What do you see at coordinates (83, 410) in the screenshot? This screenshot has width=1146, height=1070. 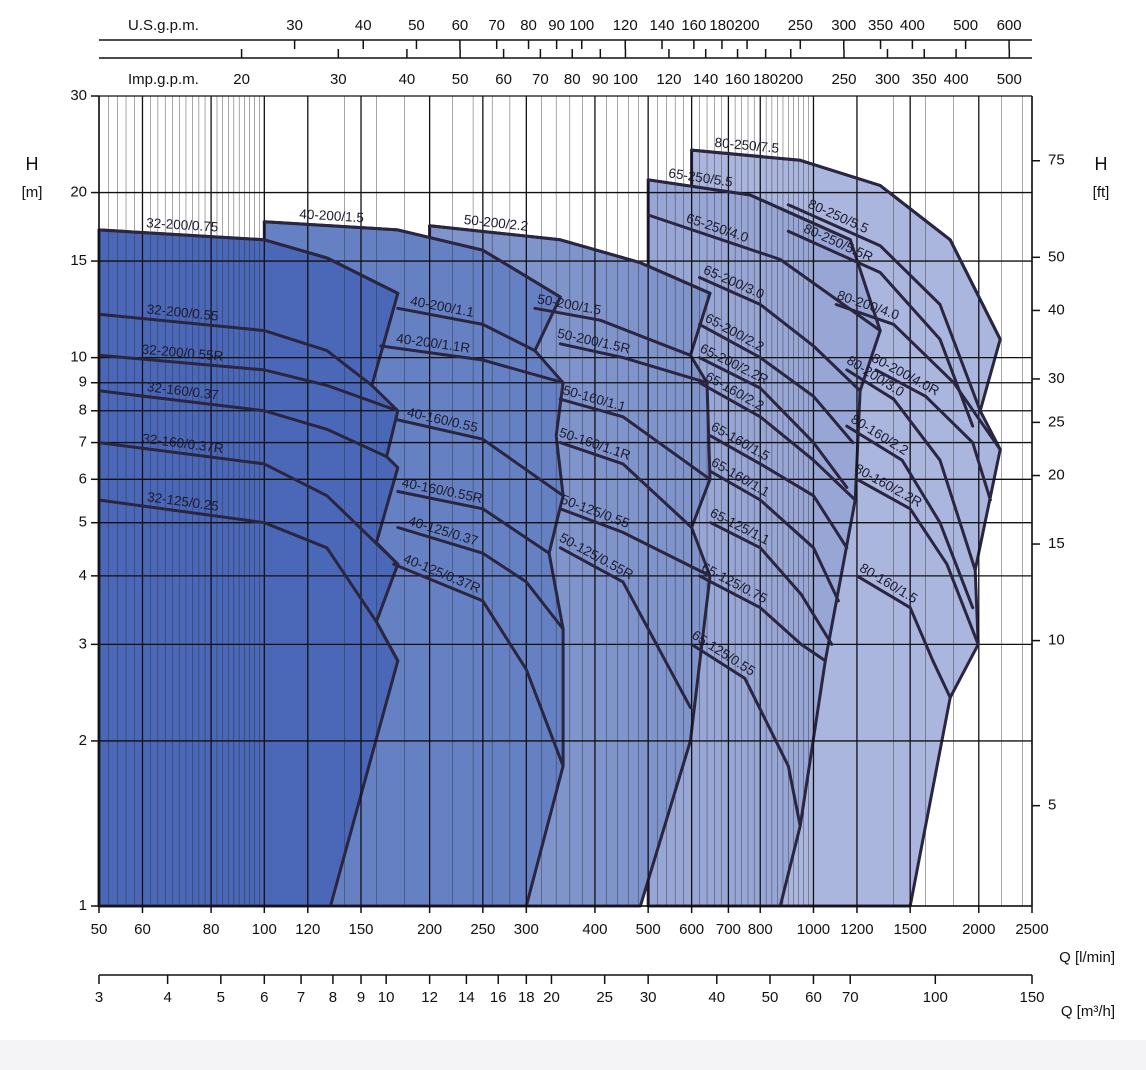 I see `y-tick-label: 8` at bounding box center [83, 410].